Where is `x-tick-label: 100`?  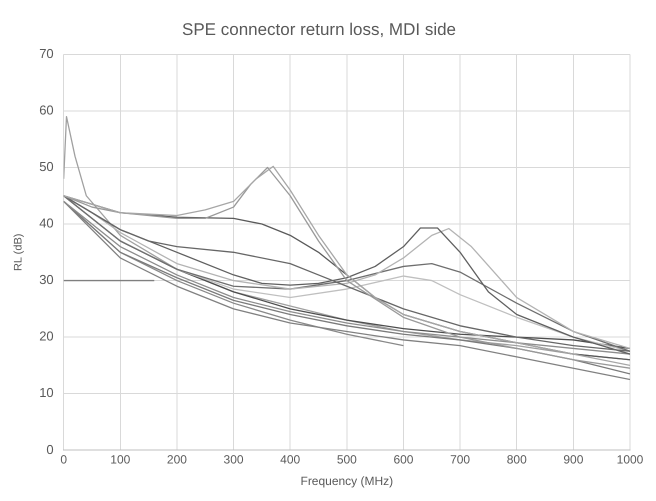
x-tick-label: 100 is located at coordinates (120, 459).